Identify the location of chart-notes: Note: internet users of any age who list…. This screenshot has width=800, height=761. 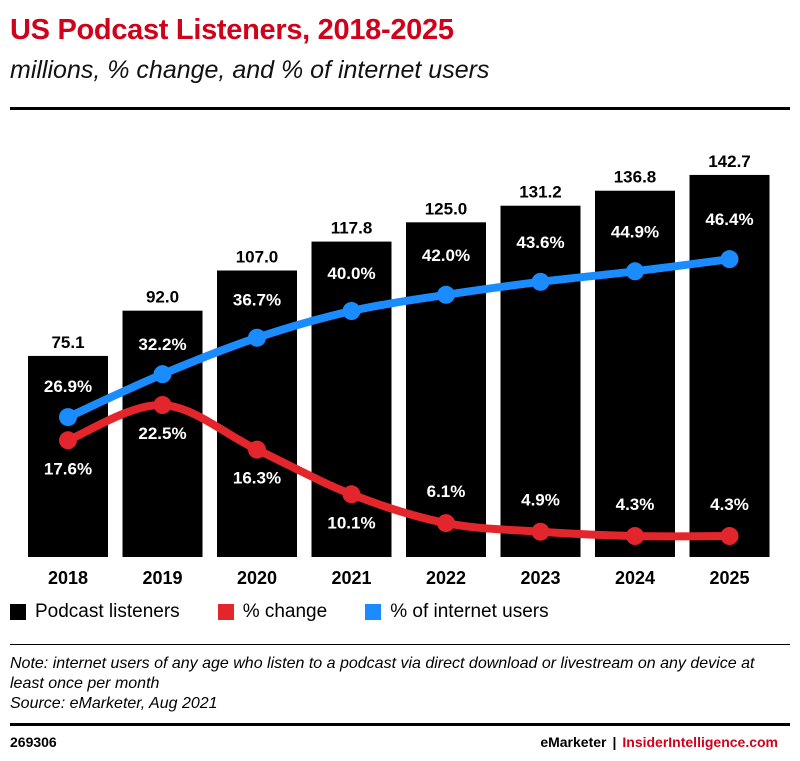
(397, 684).